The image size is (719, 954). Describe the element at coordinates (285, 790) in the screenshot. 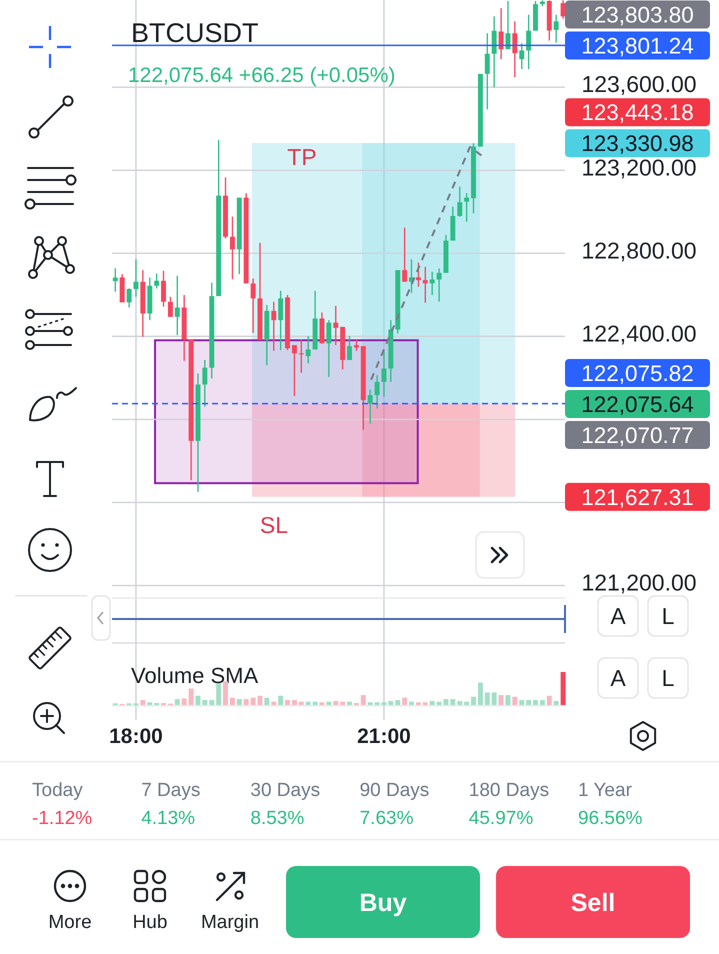

I see `category-label: 30 Days` at that location.